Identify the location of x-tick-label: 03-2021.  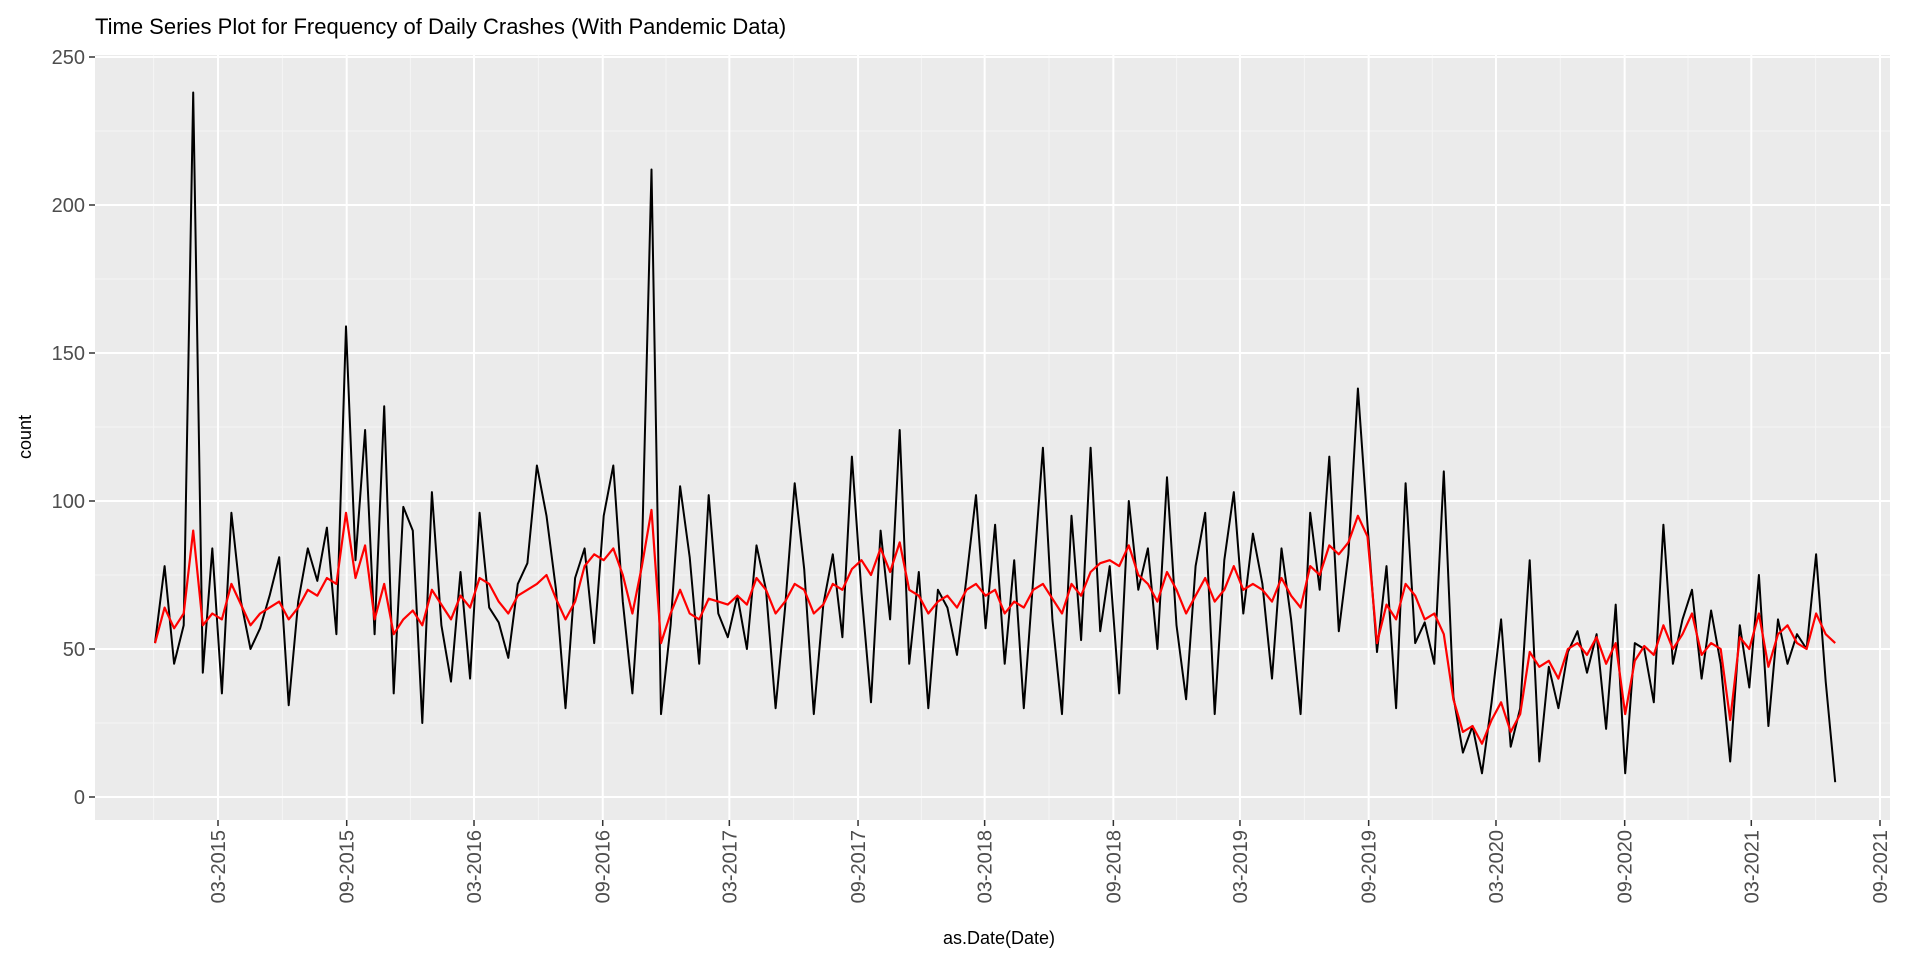
(1752, 866).